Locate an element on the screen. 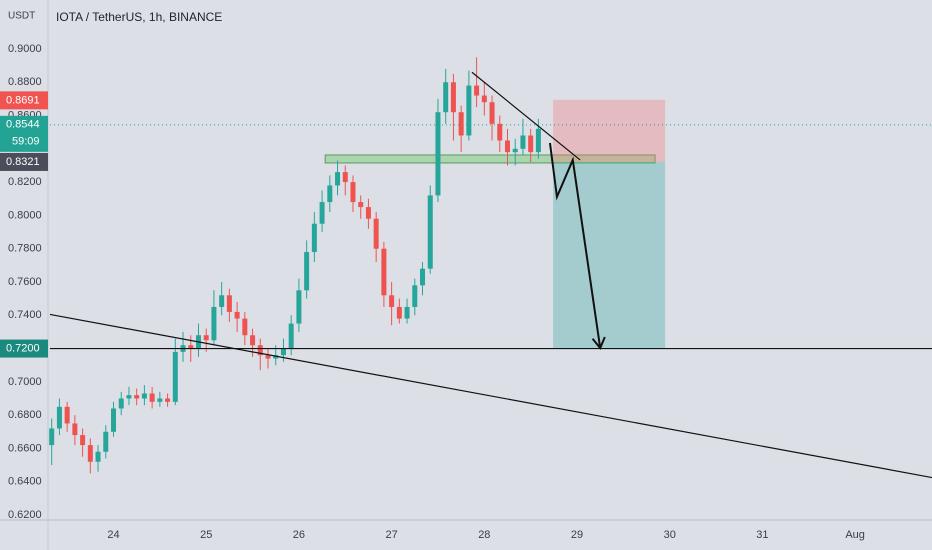 This screenshot has width=932, height=550. x-tick-label: 29 is located at coordinates (577, 535).